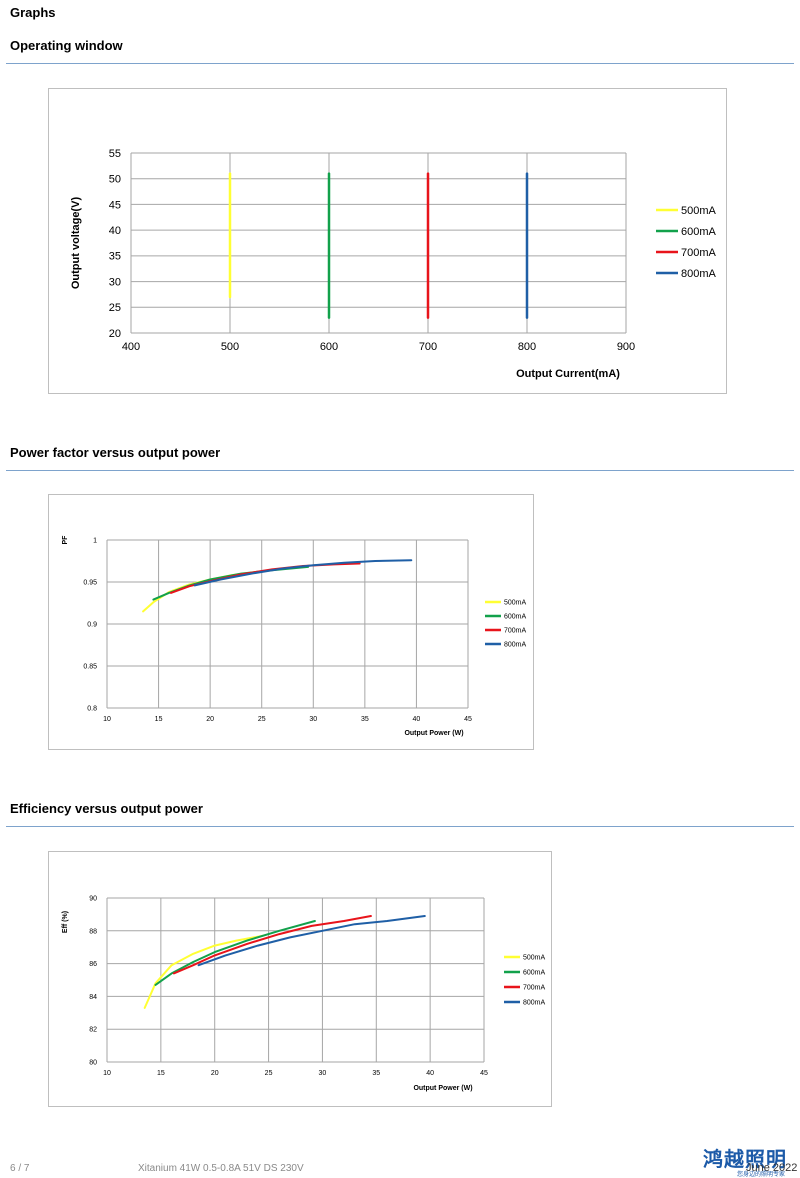 This screenshot has height=1178, width=800. I want to click on y-tick-label: 82, so click(93, 1030).